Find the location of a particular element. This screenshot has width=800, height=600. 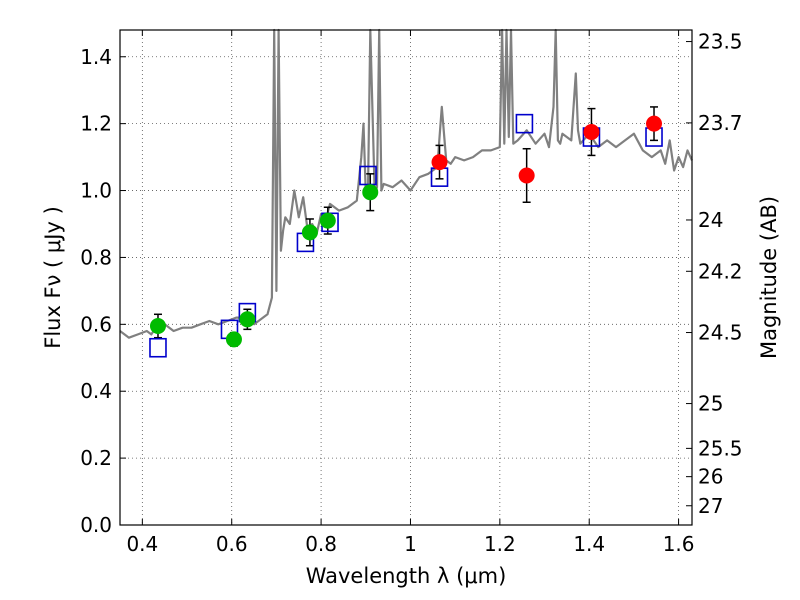

y-tick-label: 1.0 is located at coordinates (96, 191).